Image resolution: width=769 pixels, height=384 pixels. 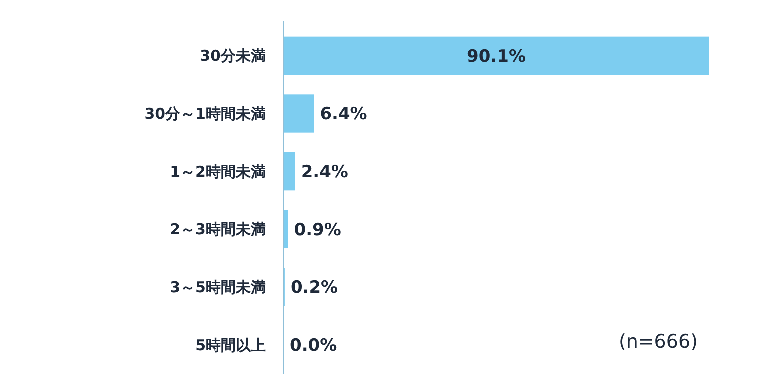 What do you see at coordinates (218, 229) in the screenshot?
I see `y-tick-label: 2～3時間未満` at bounding box center [218, 229].